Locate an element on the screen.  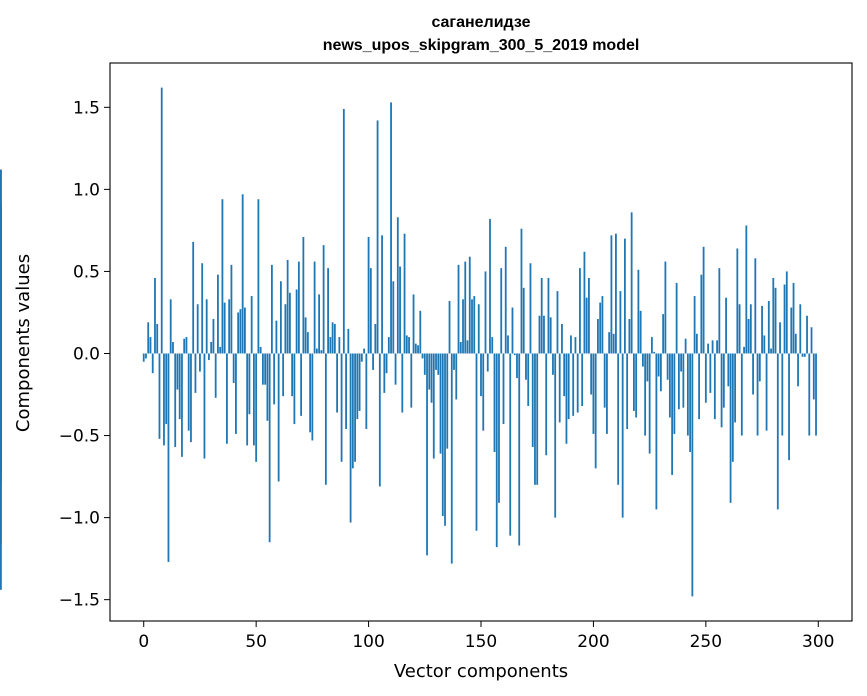
chart-title-line2: news_upos_skipgram_300_5_2019 model is located at coordinates (481, 45).